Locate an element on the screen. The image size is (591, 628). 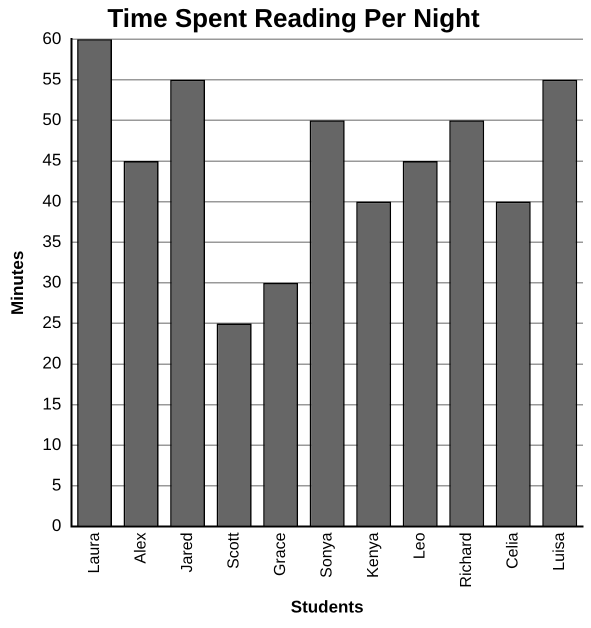
x-tick-label: Richard is located at coordinates (467, 560).